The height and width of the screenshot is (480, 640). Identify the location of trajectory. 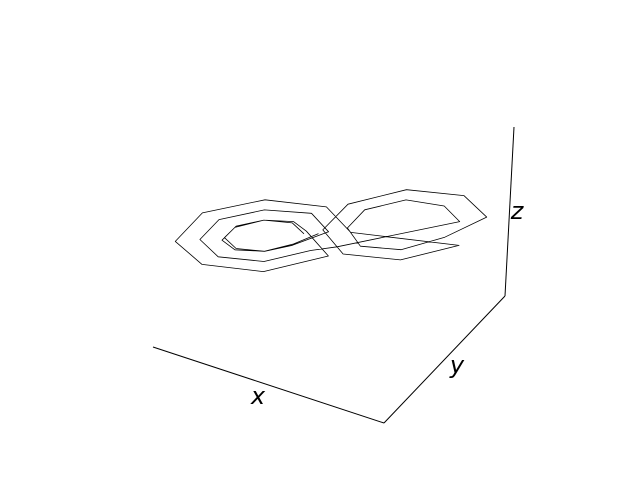
(331, 230).